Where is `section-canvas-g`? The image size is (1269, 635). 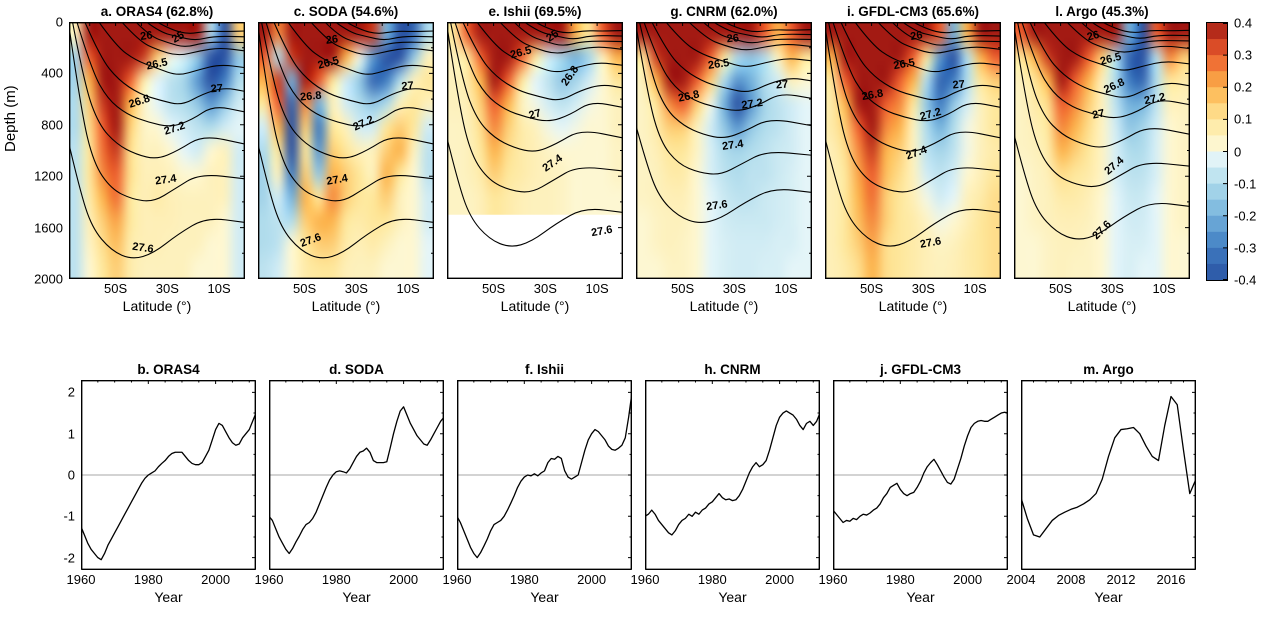 section-canvas-g is located at coordinates (724, 150).